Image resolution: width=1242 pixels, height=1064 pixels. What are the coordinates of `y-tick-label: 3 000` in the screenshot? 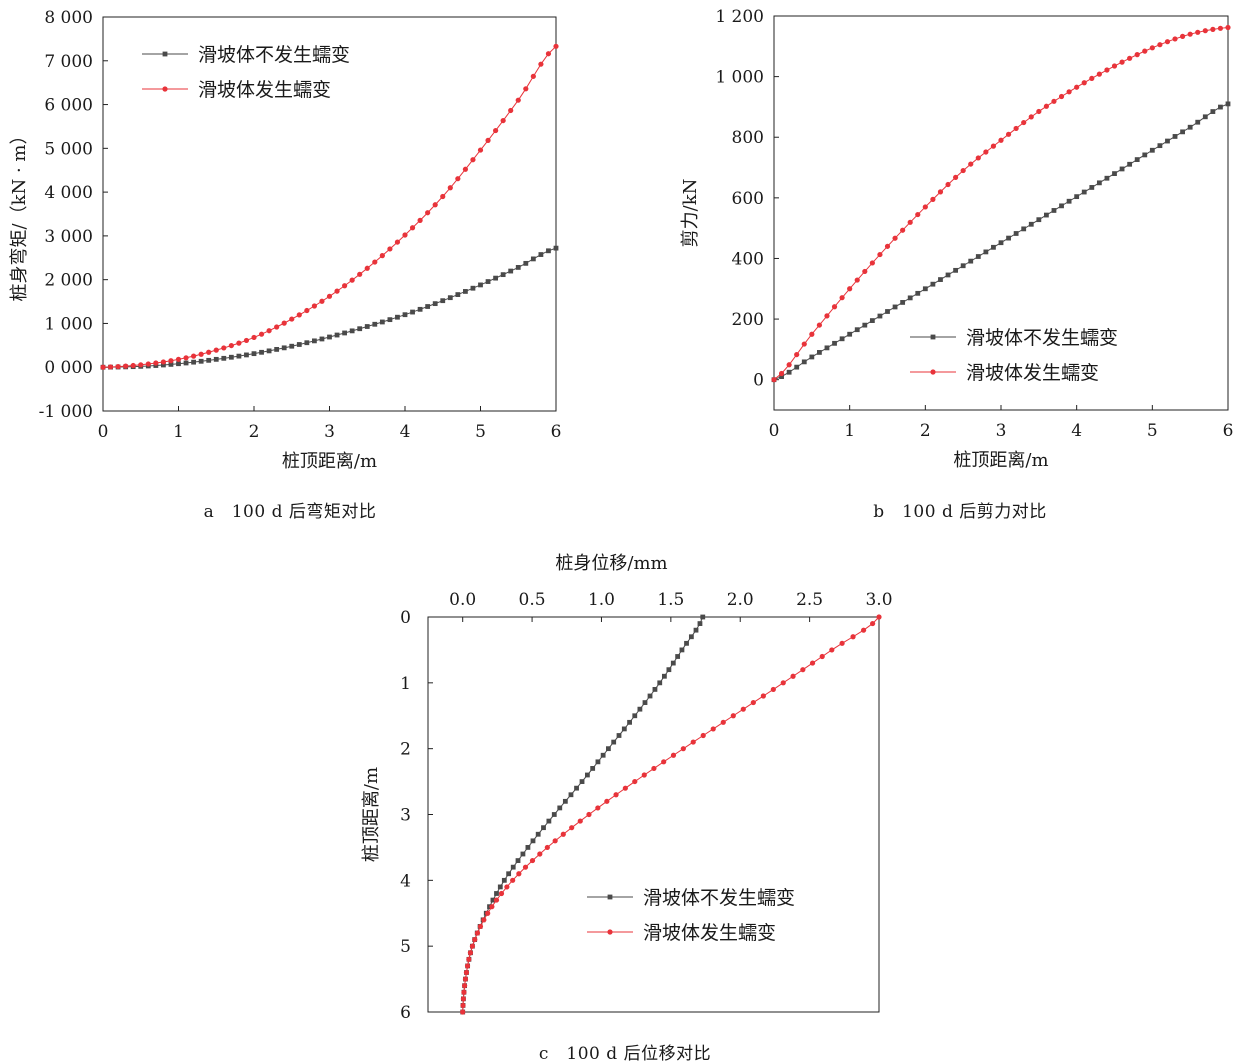 It's located at (68, 237).